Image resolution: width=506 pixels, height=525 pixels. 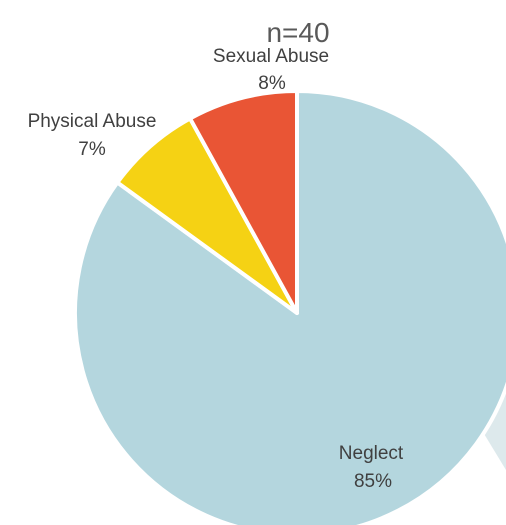 I want to click on slice-label-neglect: Neglect, so click(x=371, y=453).